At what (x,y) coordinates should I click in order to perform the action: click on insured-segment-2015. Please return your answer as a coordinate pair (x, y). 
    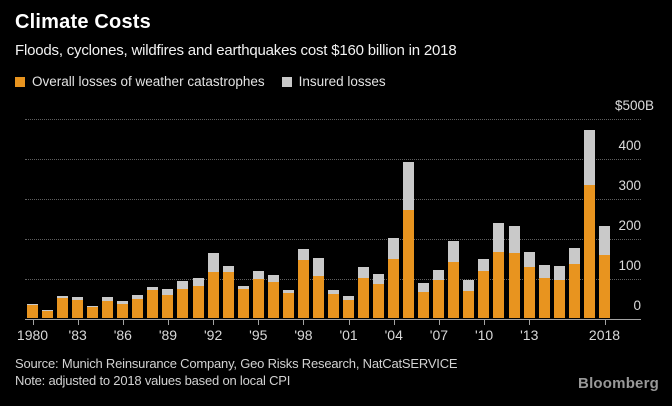
    Looking at the image, I should click on (559, 273).